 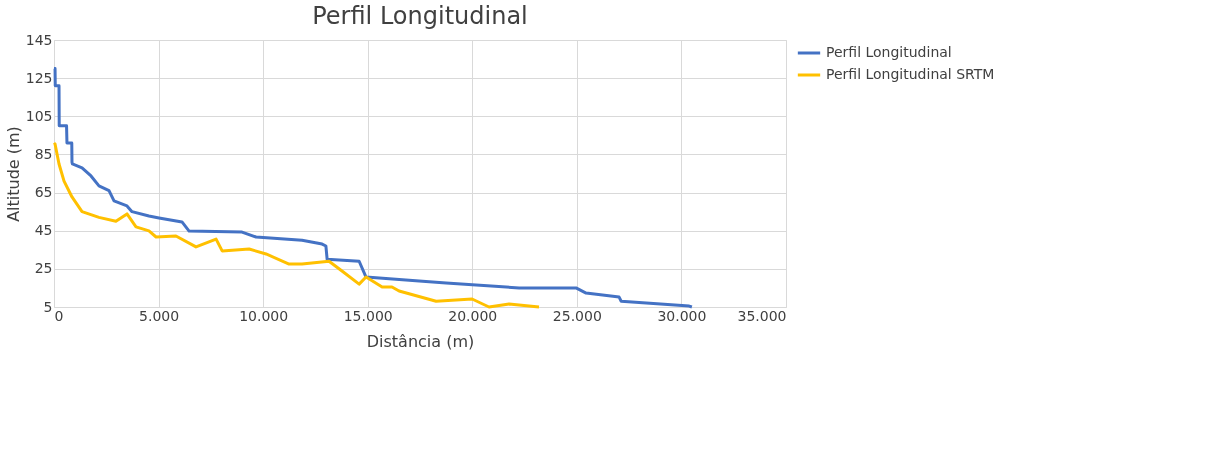 I want to click on y-tick-label: 85, so click(x=43, y=153).